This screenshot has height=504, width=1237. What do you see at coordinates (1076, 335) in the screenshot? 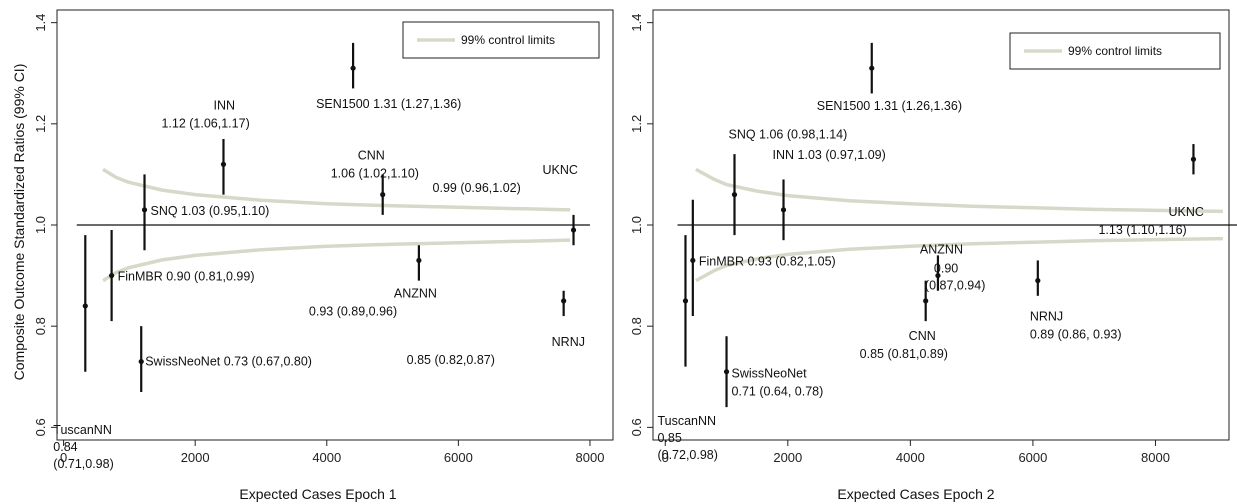
I see `data-label-nrnj: 0.89 (0.86, 0.93)` at bounding box center [1076, 335].